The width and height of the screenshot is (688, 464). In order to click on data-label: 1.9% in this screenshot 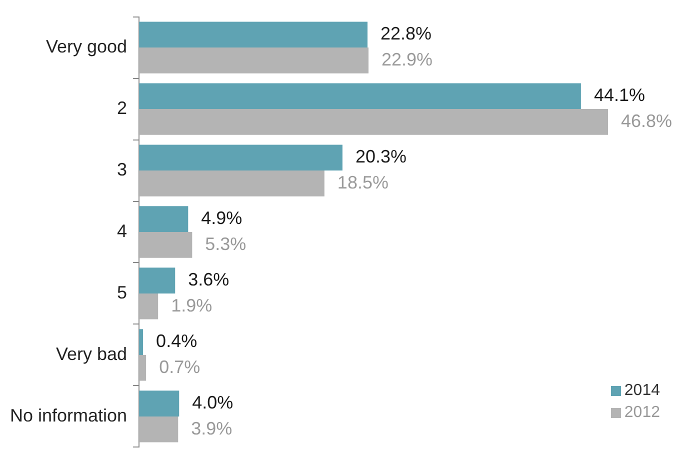, I will do `click(191, 305)`.